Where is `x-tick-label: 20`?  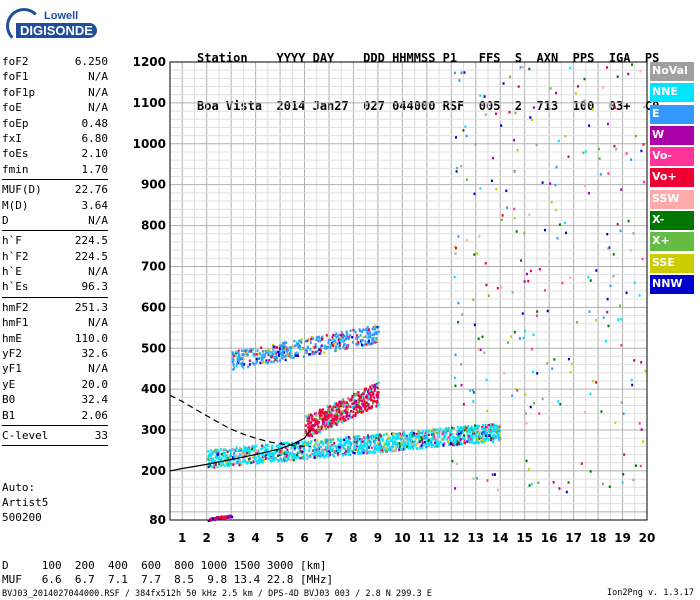 x-tick-label: 20 is located at coordinates (647, 538).